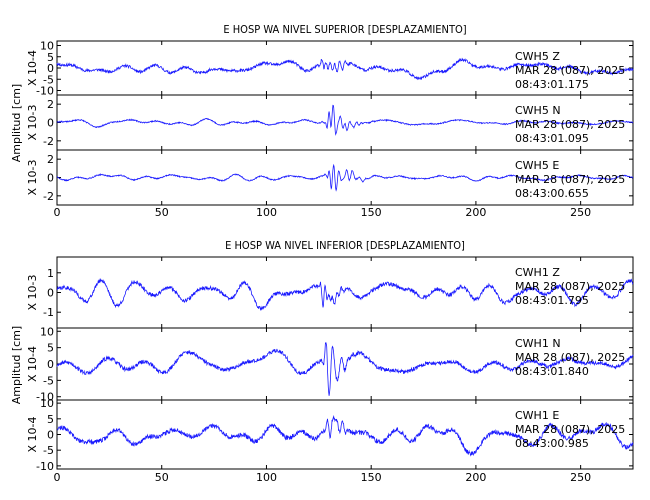 This screenshot has width=650, height=500. I want to click on time-label: 08:43:01.840, so click(552, 371).